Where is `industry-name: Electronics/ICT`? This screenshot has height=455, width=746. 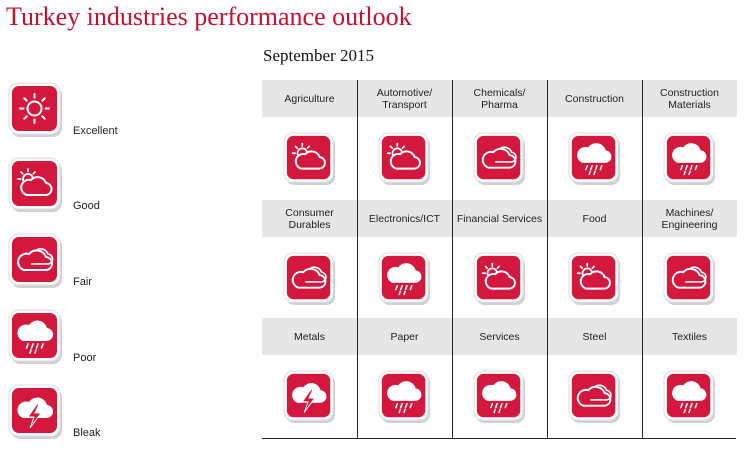
industry-name: Electronics/ICT is located at coordinates (404, 218).